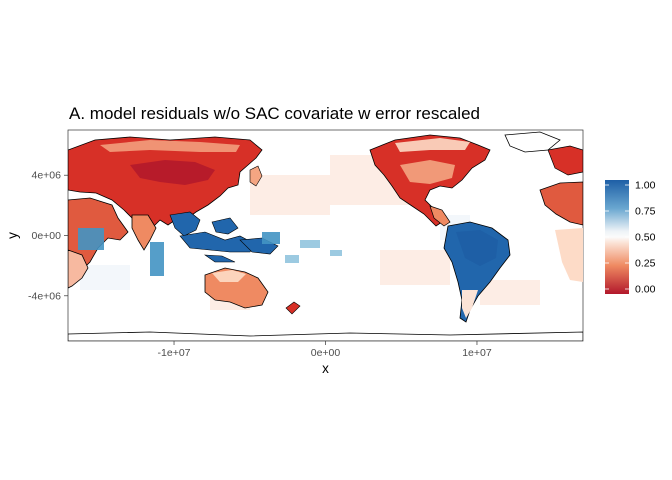 The width and height of the screenshot is (672, 480). I want to click on legend-label: 0.50, so click(645, 238).